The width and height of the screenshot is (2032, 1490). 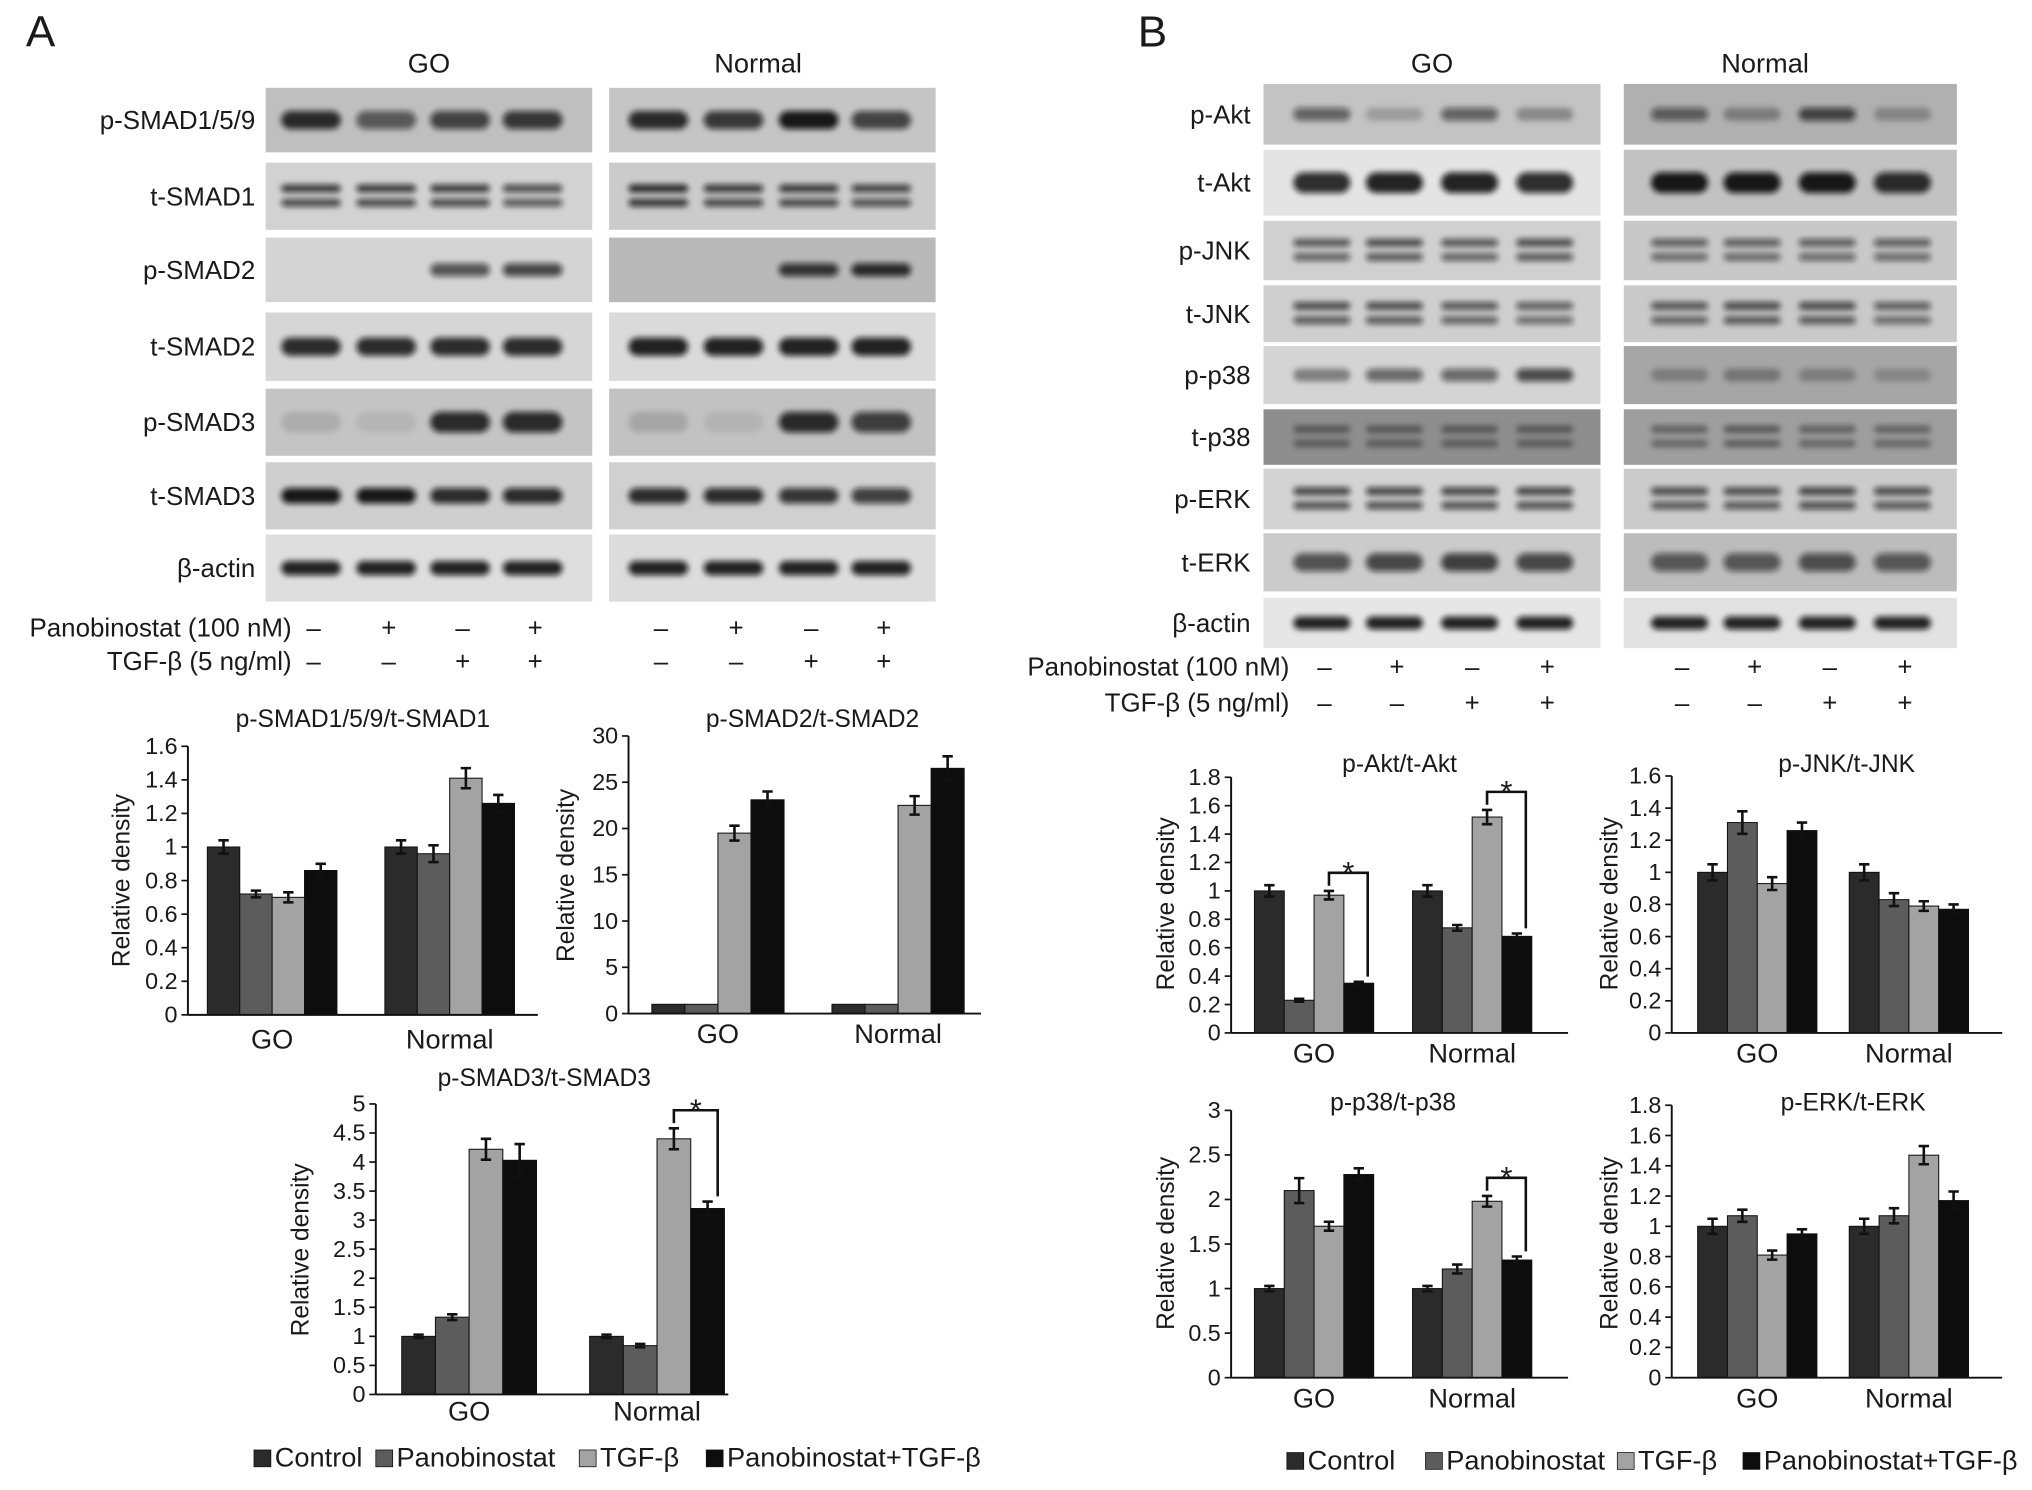 I want to click on blot-row-label: p-SMAD1/5/9, so click(x=178, y=121).